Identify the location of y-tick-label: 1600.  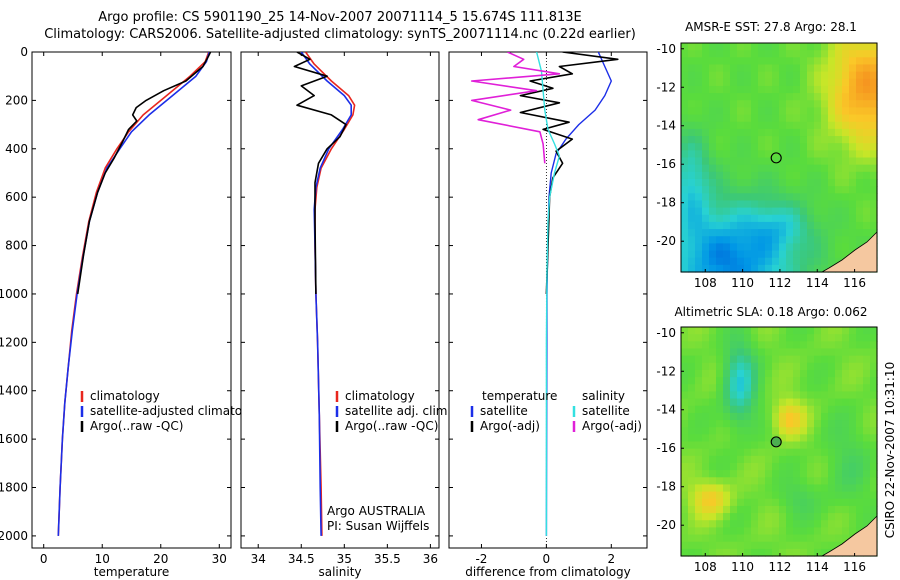
(14, 439).